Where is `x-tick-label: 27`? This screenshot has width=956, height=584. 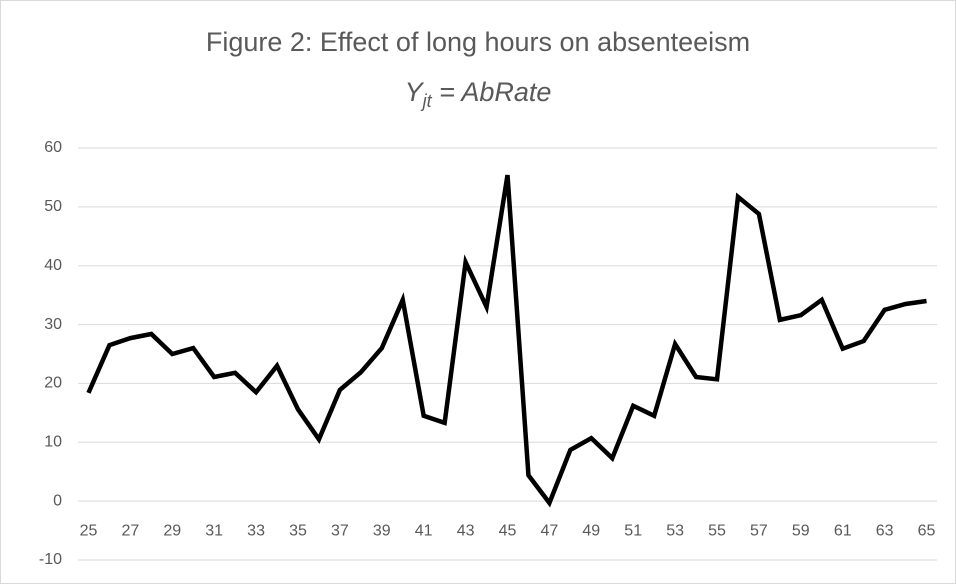 x-tick-label: 27 is located at coordinates (130, 530).